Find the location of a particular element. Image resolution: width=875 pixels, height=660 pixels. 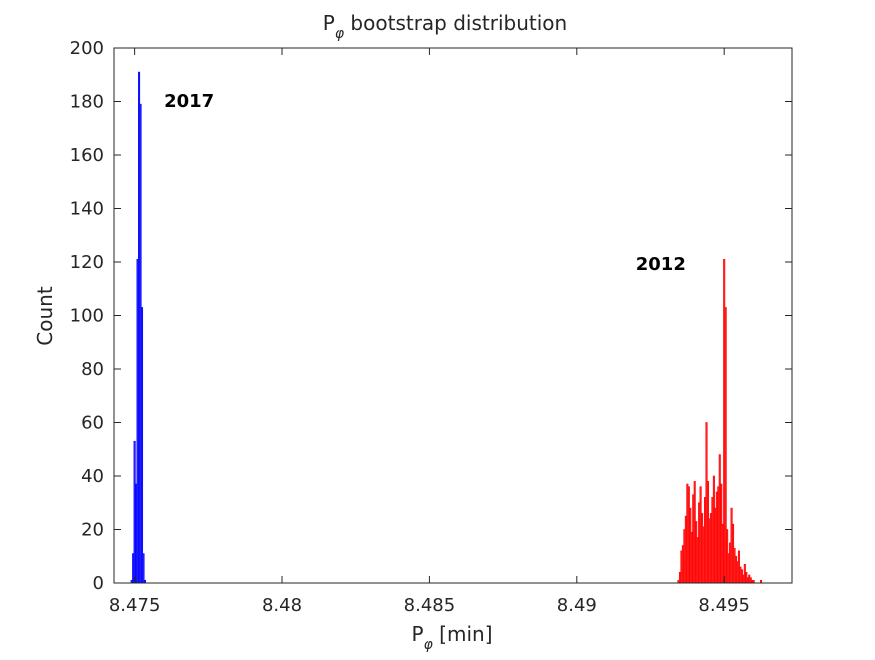

chart-title: Pφ bootstrap distribution is located at coordinates (445, 26).